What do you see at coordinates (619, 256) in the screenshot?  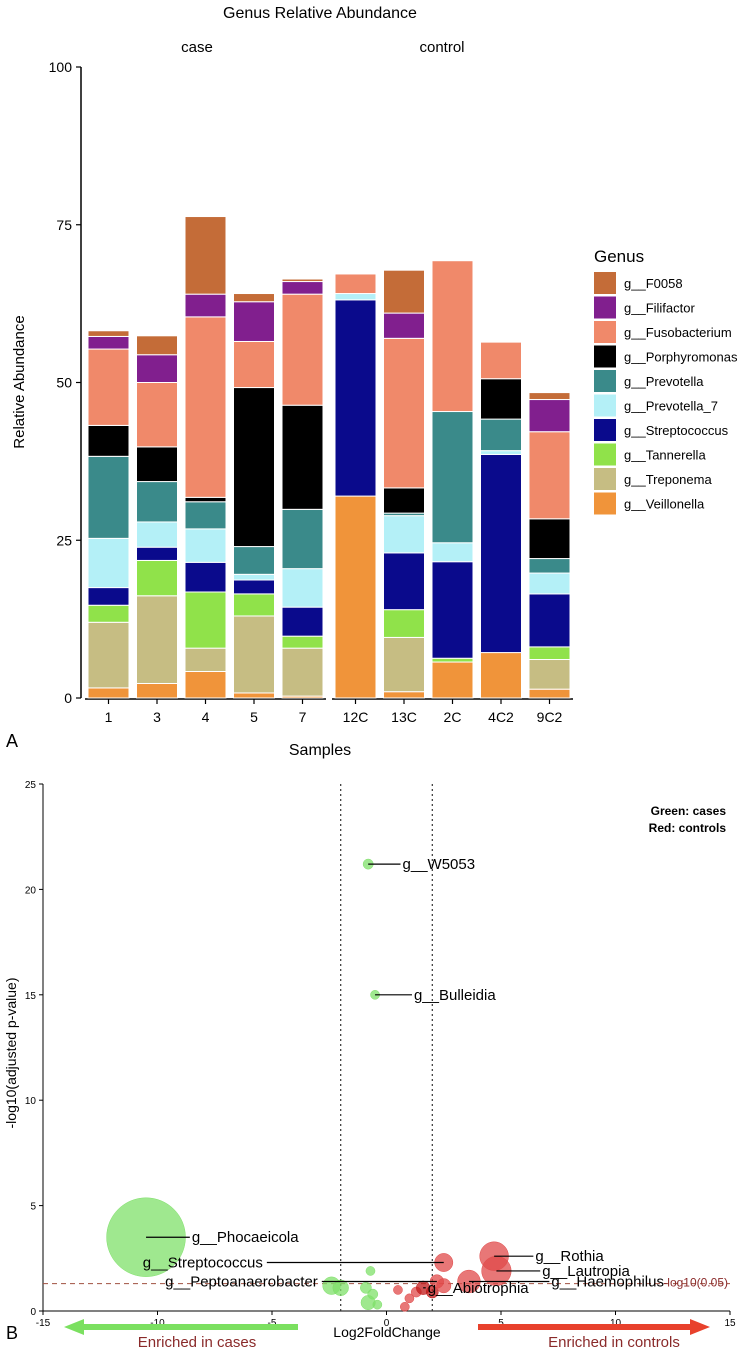 I see `legend-title: Genus` at bounding box center [619, 256].